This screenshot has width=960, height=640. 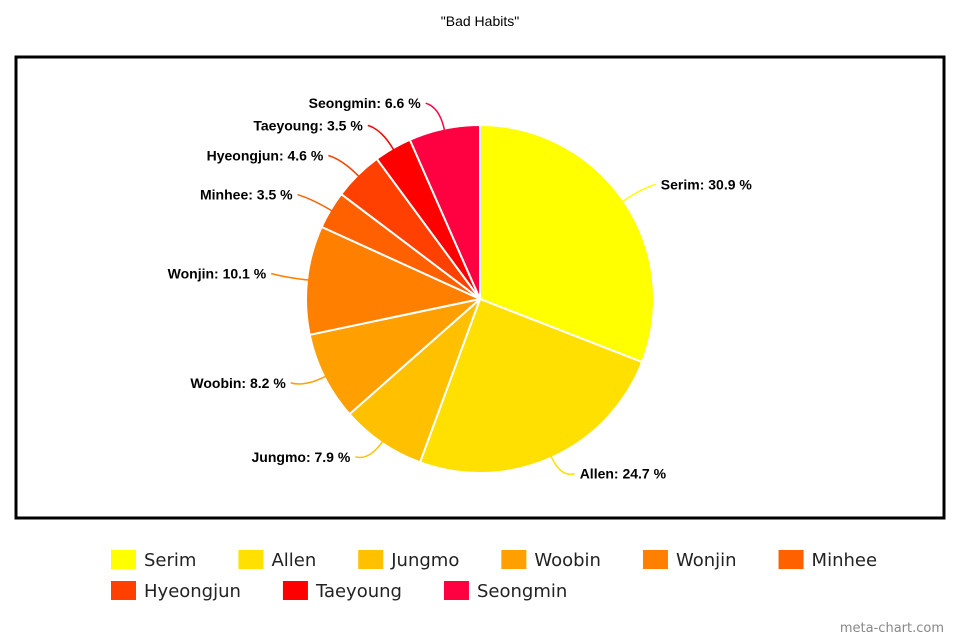 What do you see at coordinates (369, 449) in the screenshot?
I see `leader-line-jungmo` at bounding box center [369, 449].